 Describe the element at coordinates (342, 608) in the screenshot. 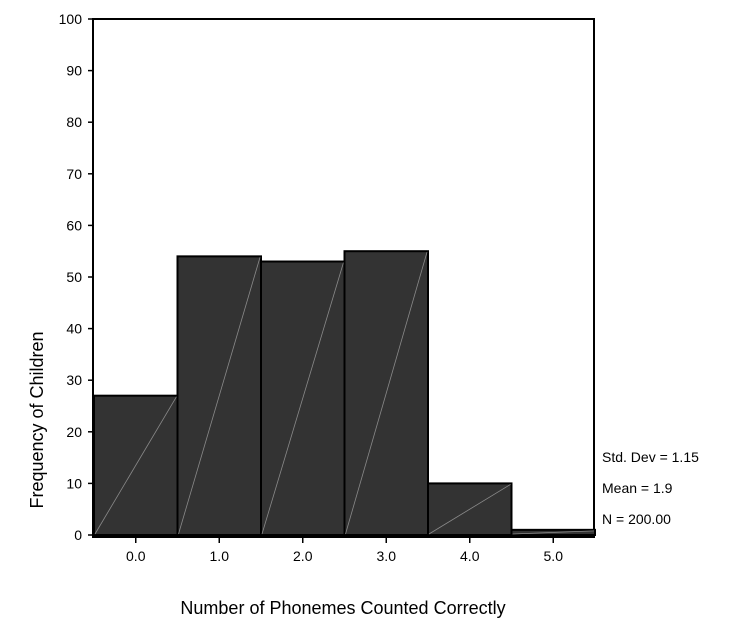

I see `x-axis-title: Number of Phonemes Counted Correctly` at that location.